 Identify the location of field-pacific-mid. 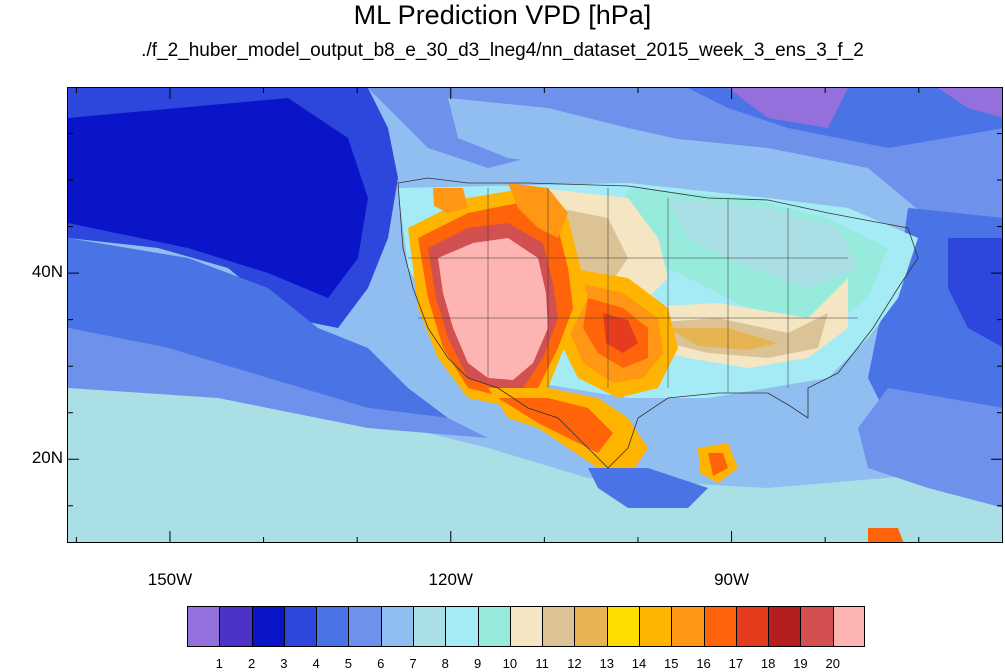
(258, 328).